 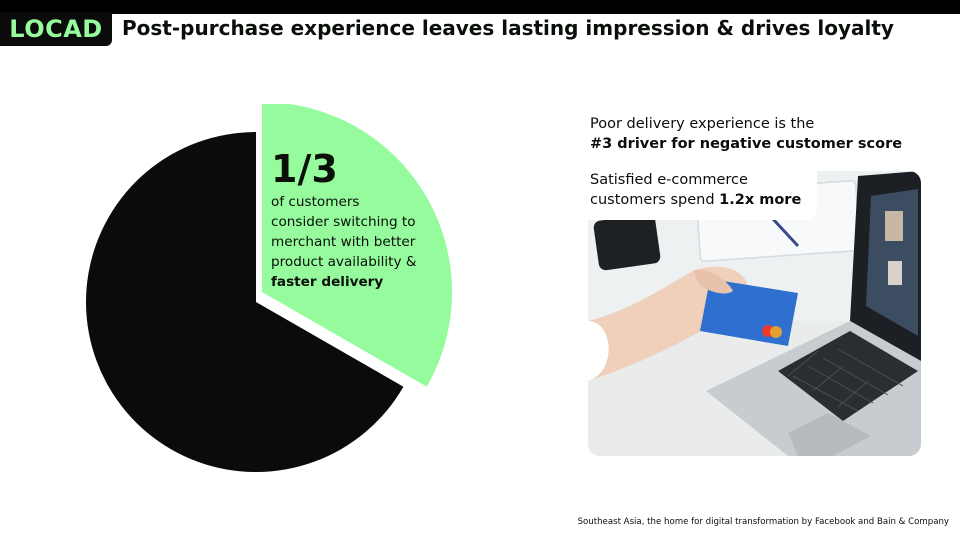 I want to click on delivery-stat-line: Poor delivery experience is the, so click(x=702, y=124).